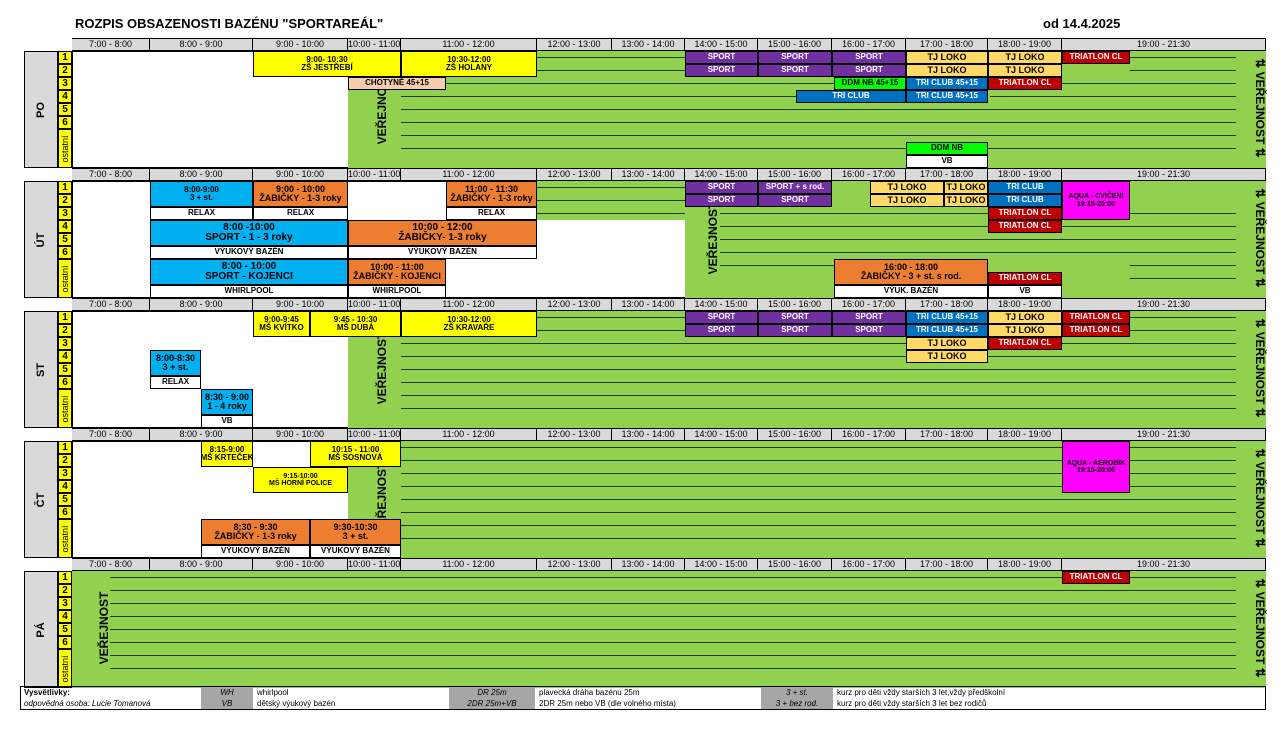 The height and width of the screenshot is (732, 1287). Describe the element at coordinates (227, 692) in the screenshot. I see `legend-wh: WH` at that location.